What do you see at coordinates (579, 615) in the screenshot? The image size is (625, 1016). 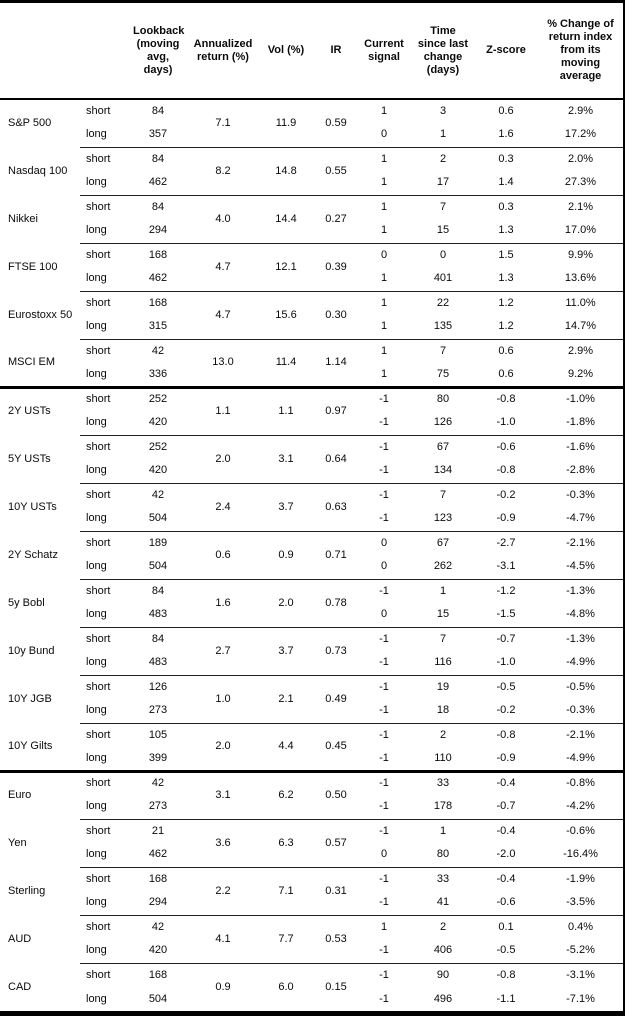 I see `pct-change-value: -4.8%` at bounding box center [579, 615].